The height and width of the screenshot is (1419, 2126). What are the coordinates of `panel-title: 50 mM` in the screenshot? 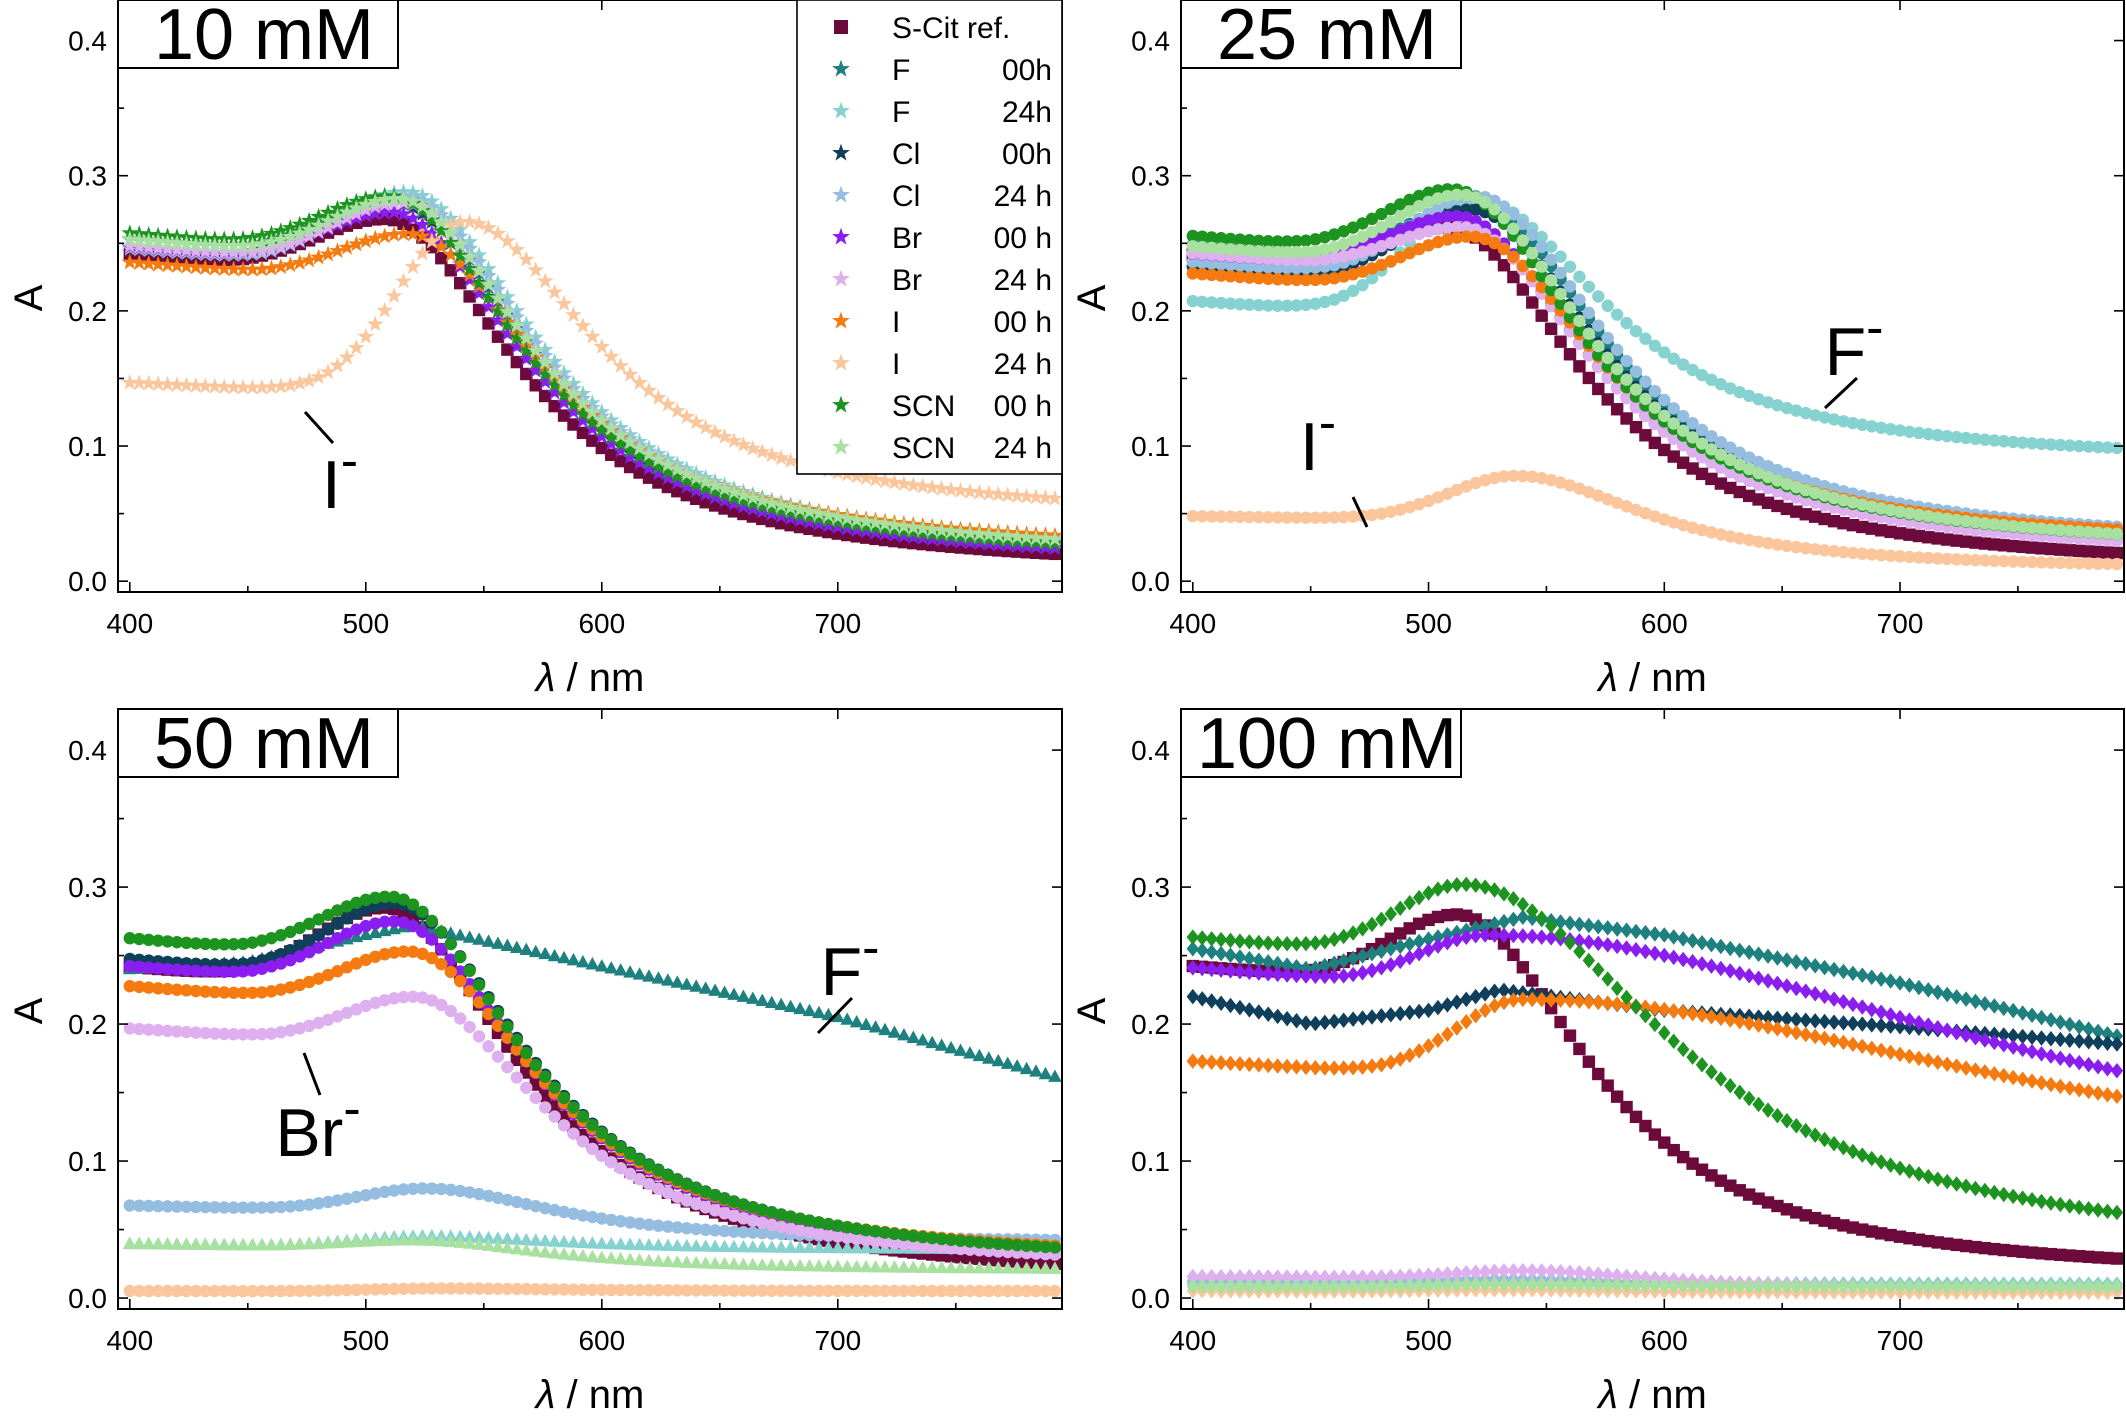 It's located at (264, 744).